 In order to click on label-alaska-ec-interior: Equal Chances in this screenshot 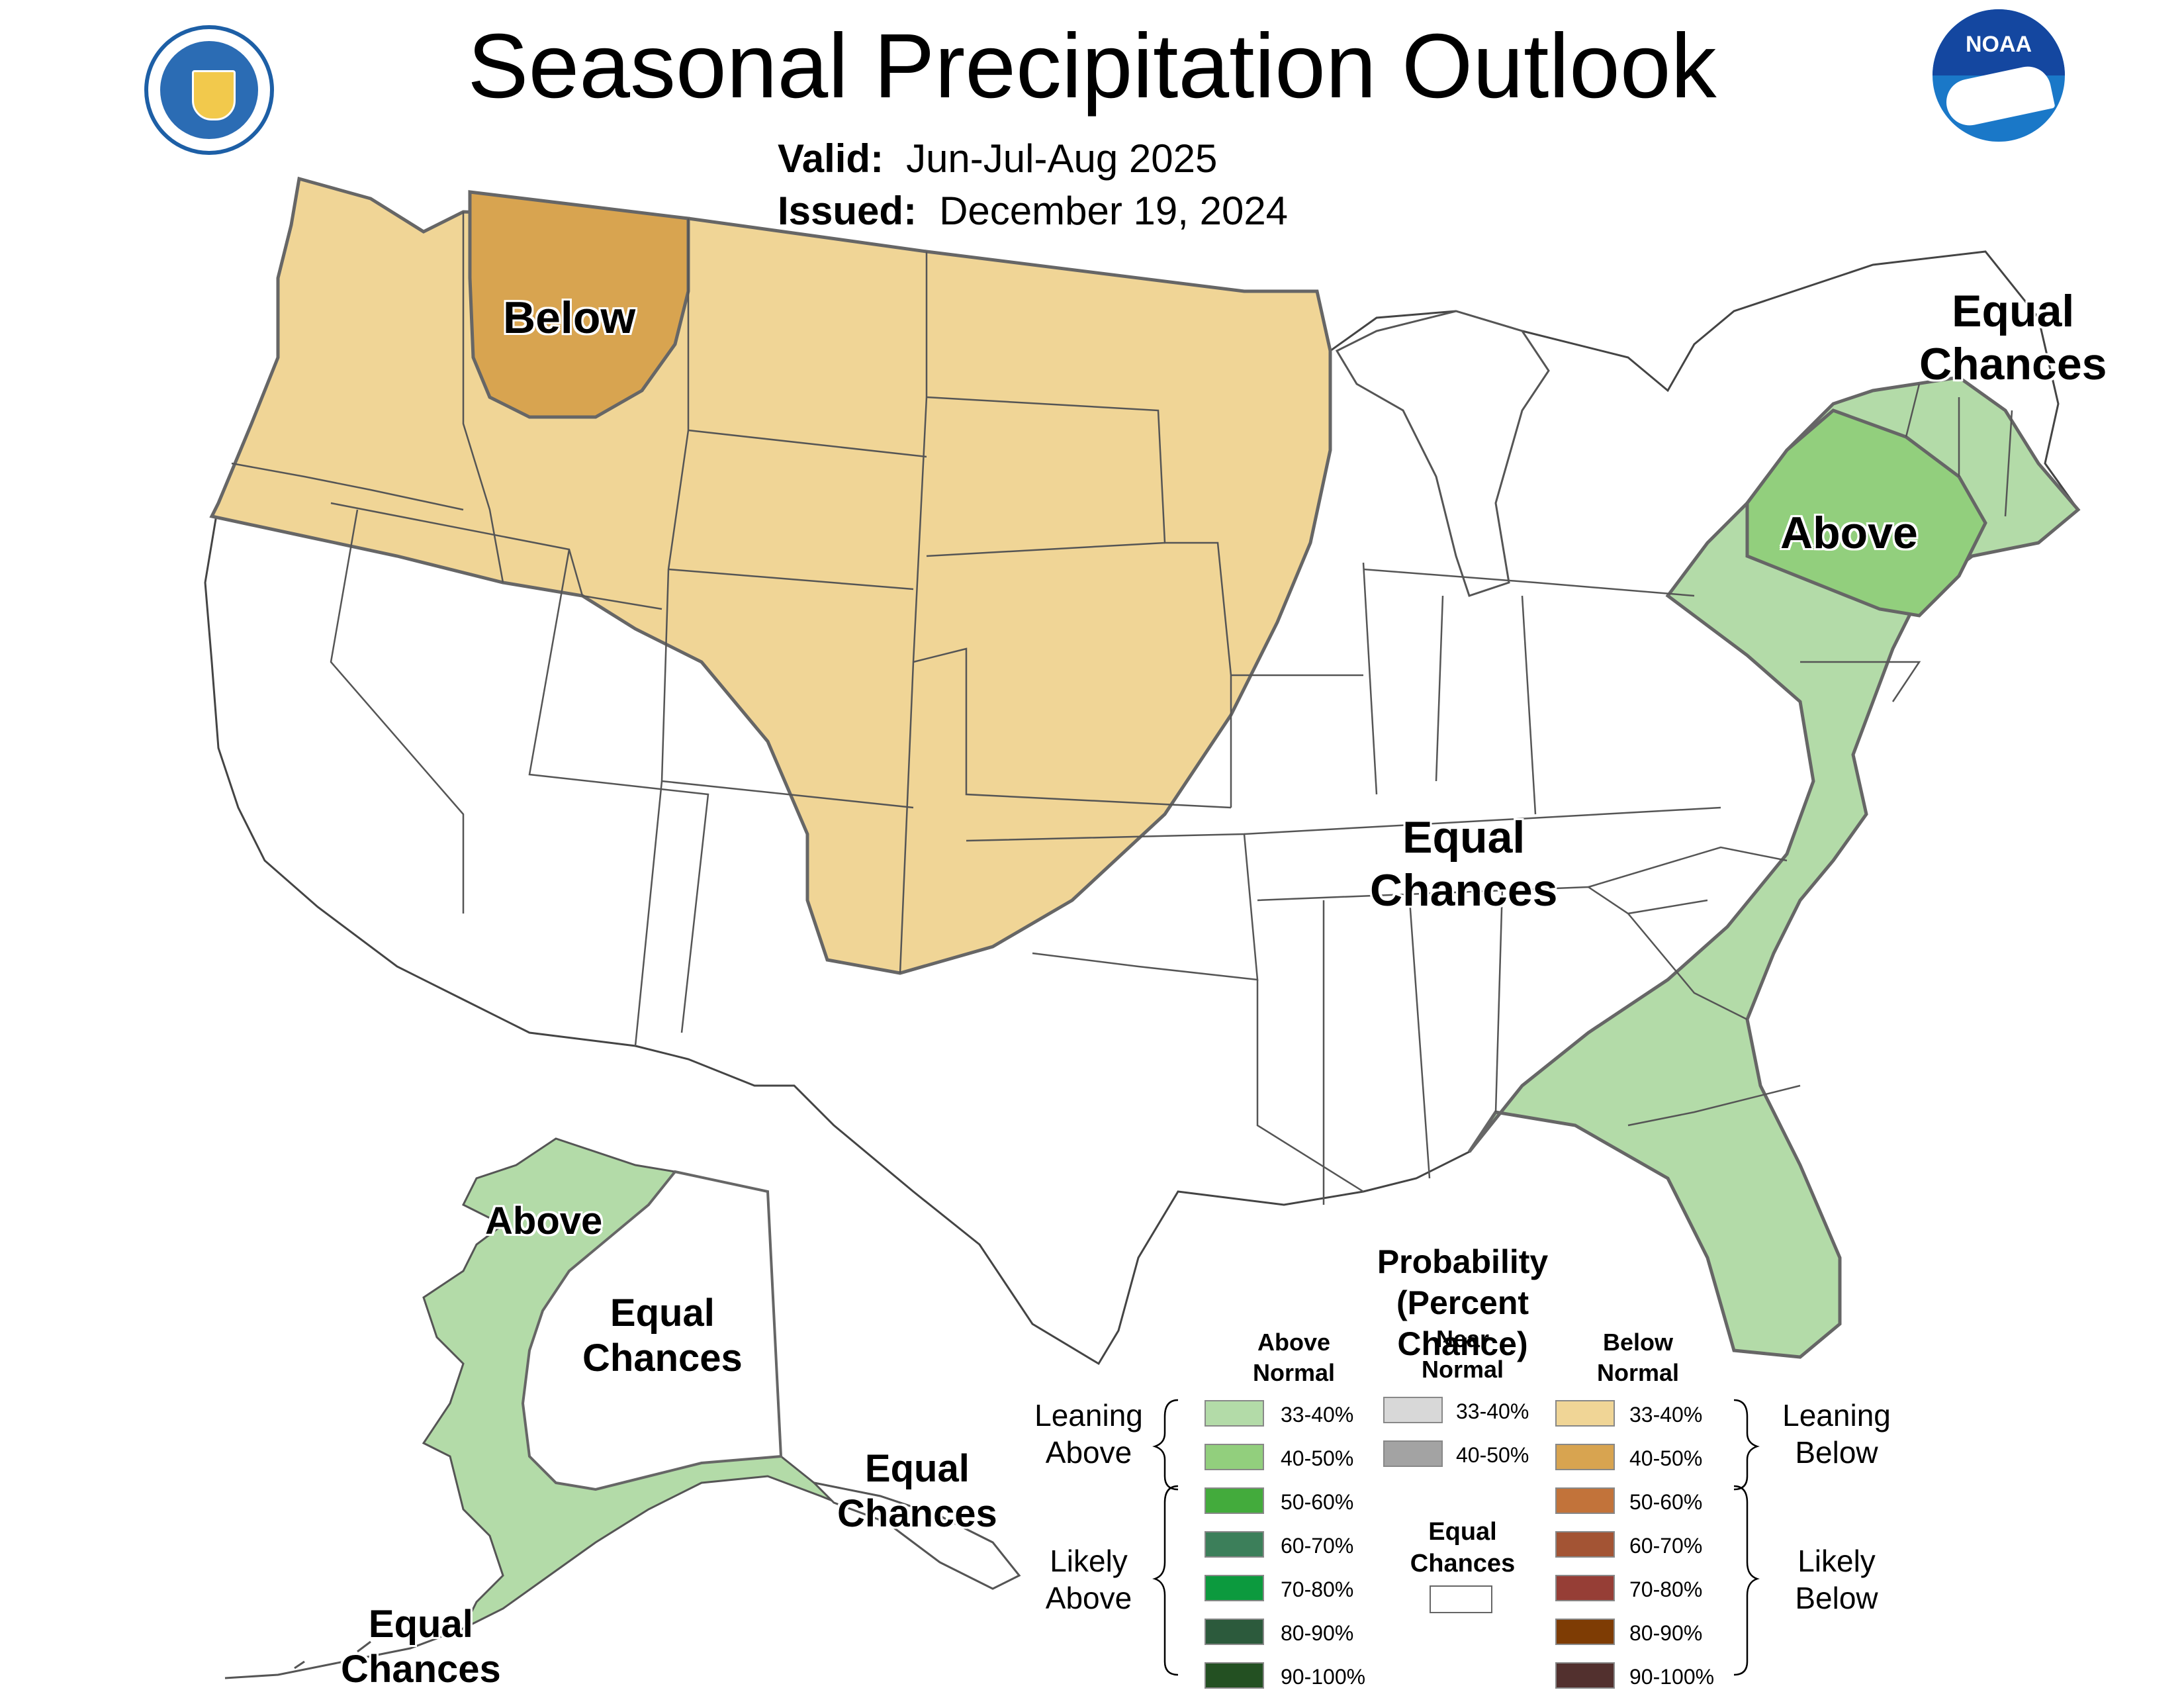, I will do `click(662, 1336)`.